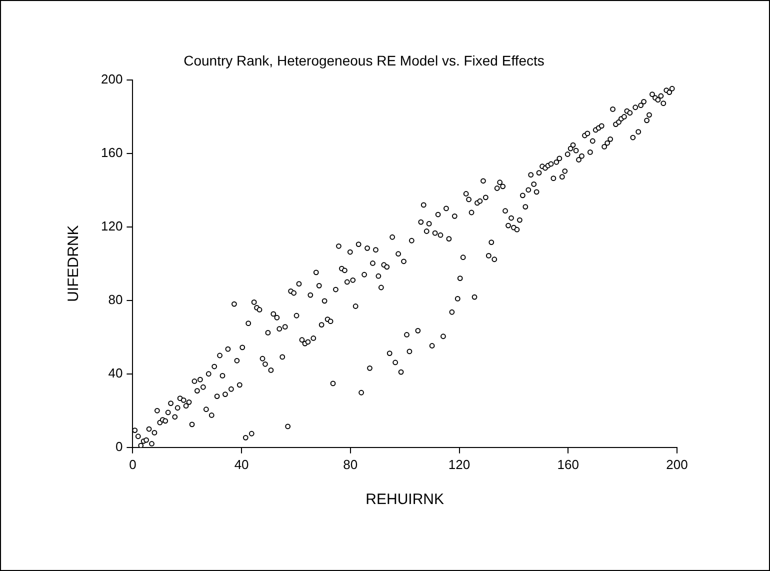 The image size is (770, 571). What do you see at coordinates (111, 226) in the screenshot?
I see `y-tick-label: 120` at bounding box center [111, 226].